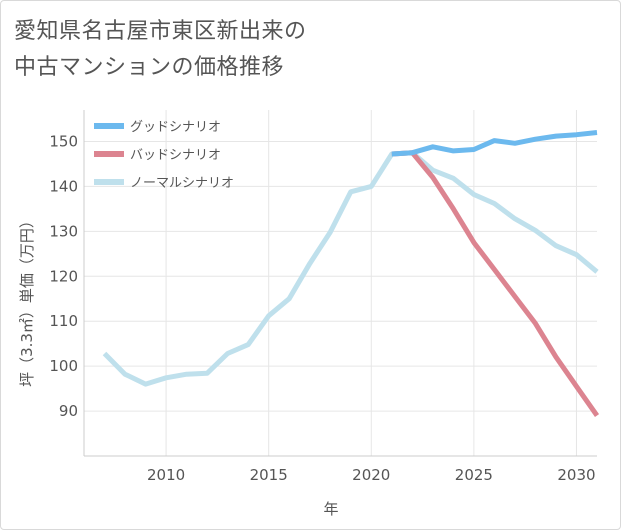  Describe the element at coordinates (166, 475) in the screenshot. I see `x-tick-label: 2010` at that location.